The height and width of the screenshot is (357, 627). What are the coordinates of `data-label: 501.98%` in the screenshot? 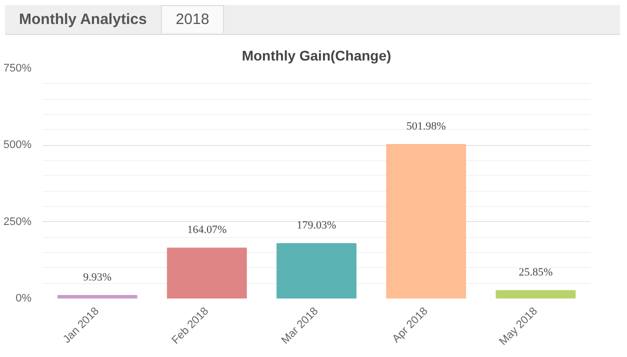 It's located at (426, 126).